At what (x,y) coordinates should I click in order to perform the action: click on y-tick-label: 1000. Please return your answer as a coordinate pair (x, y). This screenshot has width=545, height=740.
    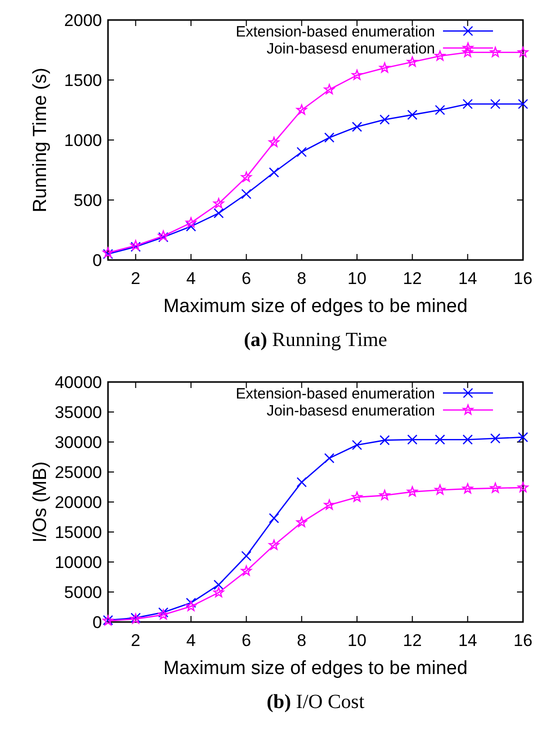
    Looking at the image, I should click on (83, 140).